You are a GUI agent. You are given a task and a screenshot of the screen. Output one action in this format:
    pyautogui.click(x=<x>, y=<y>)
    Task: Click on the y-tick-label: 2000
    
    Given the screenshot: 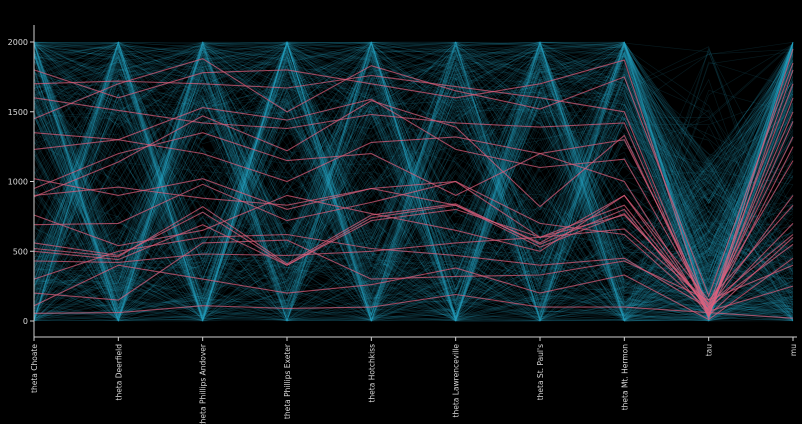 What is the action you would take?
    pyautogui.click(x=18, y=42)
    